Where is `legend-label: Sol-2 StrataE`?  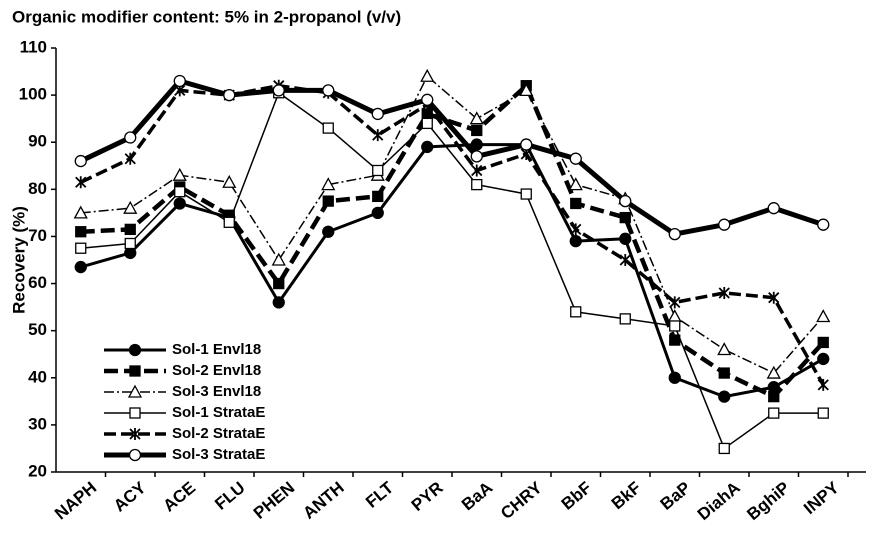 legend-label: Sol-2 StrataE is located at coordinates (218, 433).